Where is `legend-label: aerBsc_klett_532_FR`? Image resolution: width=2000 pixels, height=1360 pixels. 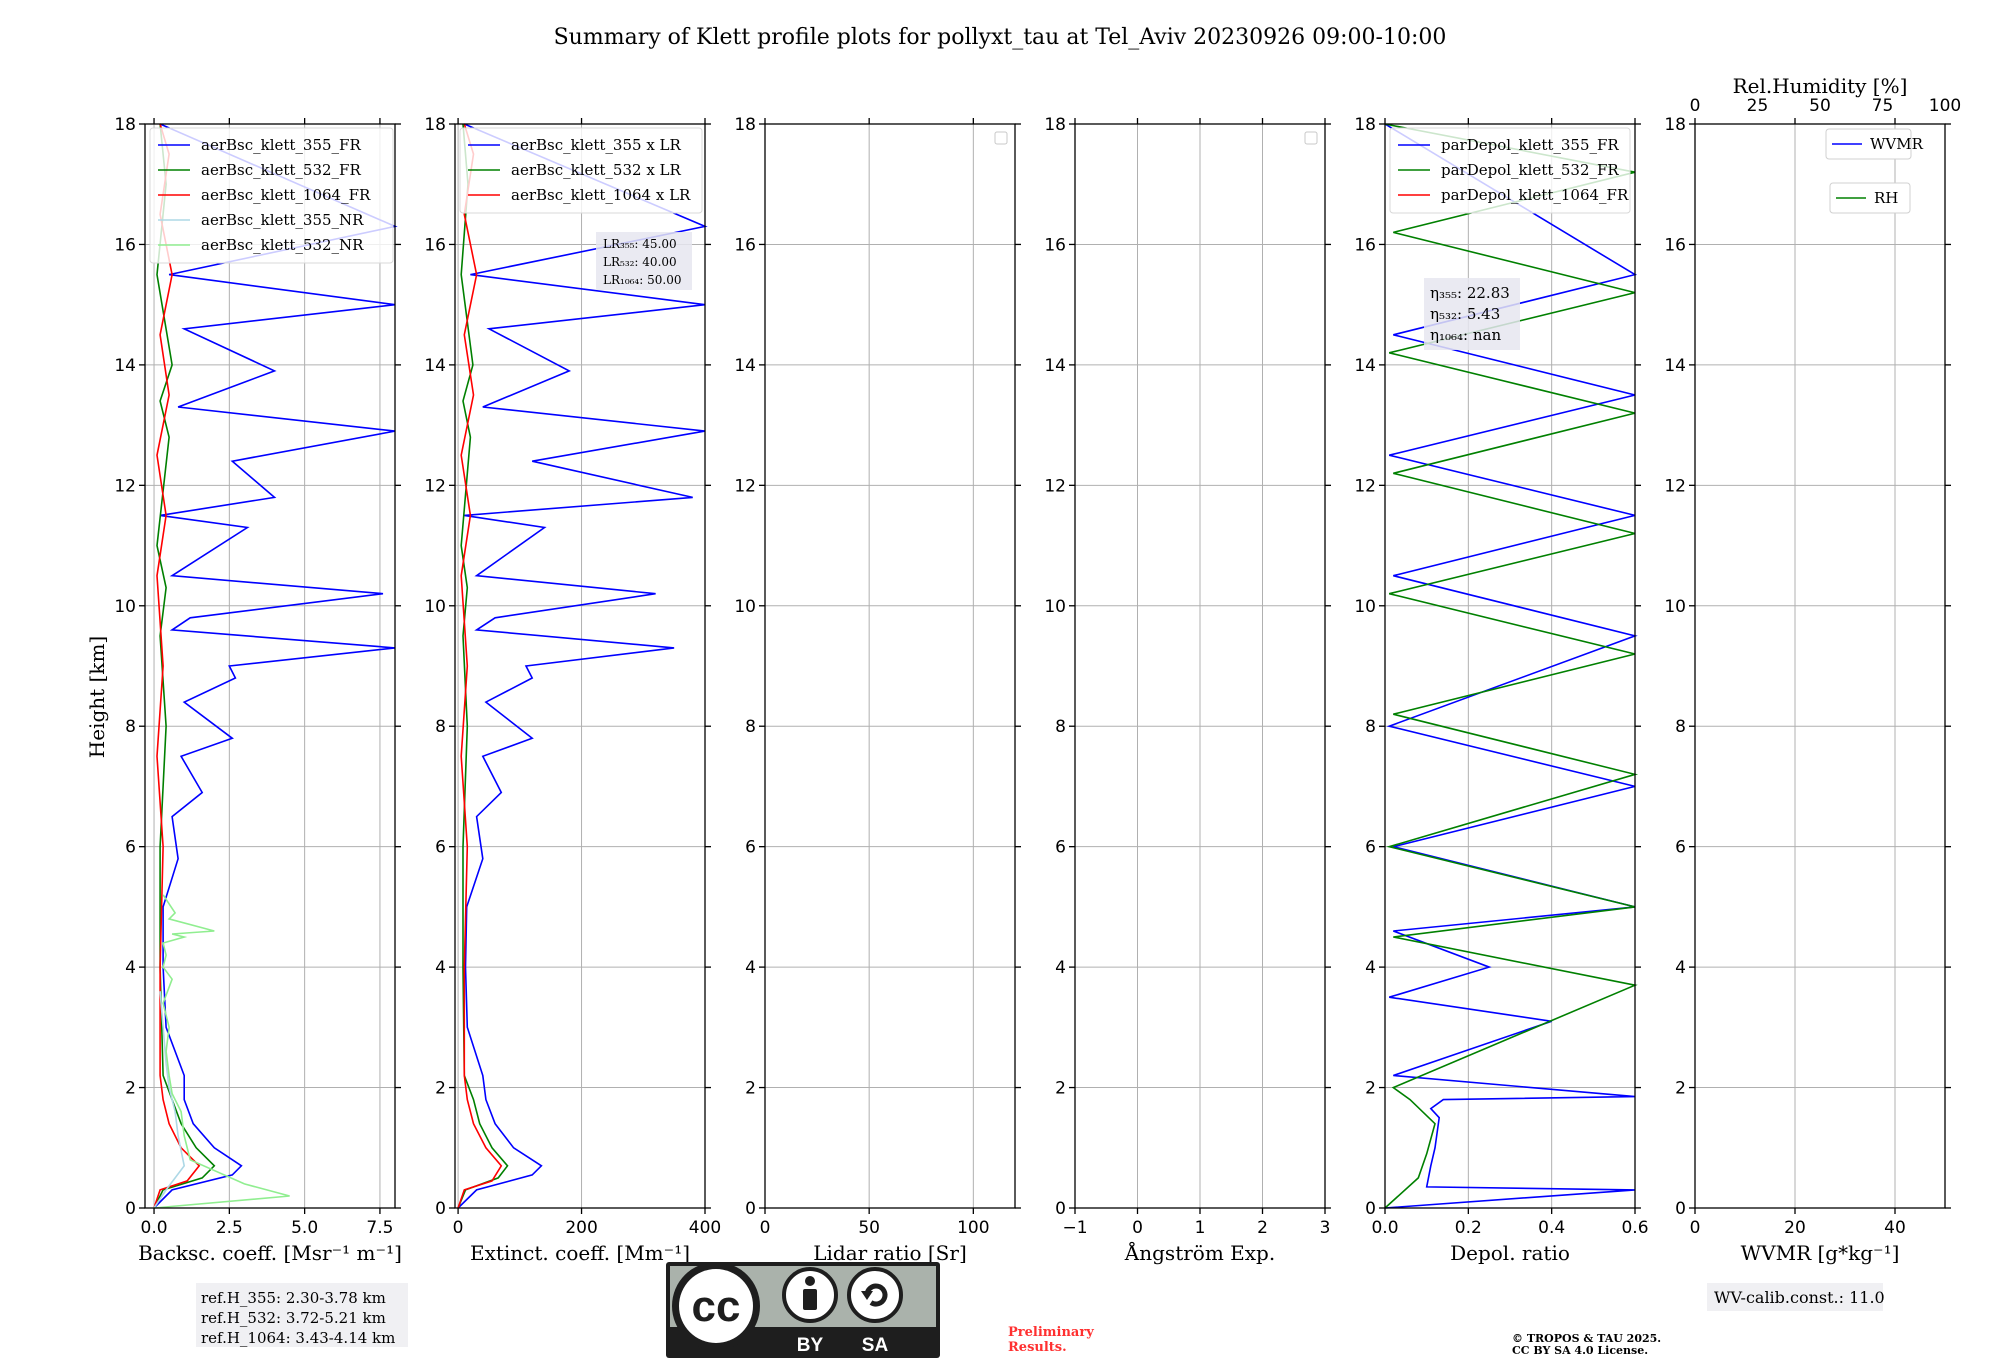
legend-label: aerBsc_klett_532_FR is located at coordinates (281, 170).